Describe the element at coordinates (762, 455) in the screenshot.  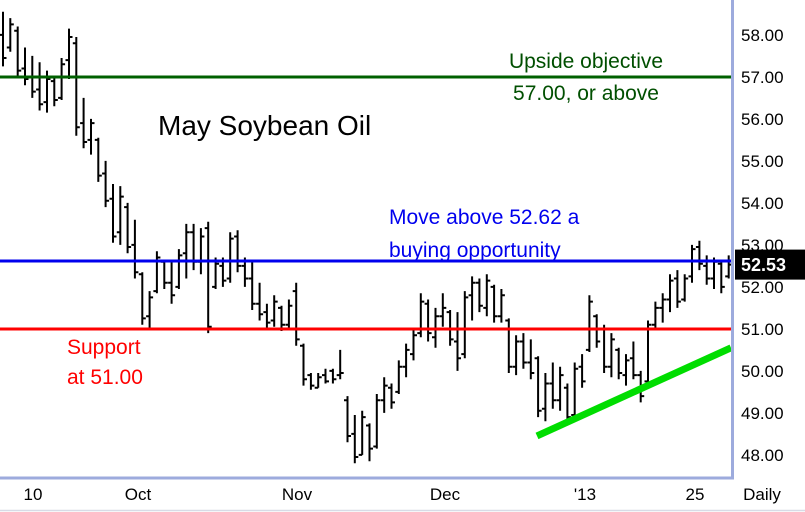
I see `y-axis-label: 48.00` at that location.